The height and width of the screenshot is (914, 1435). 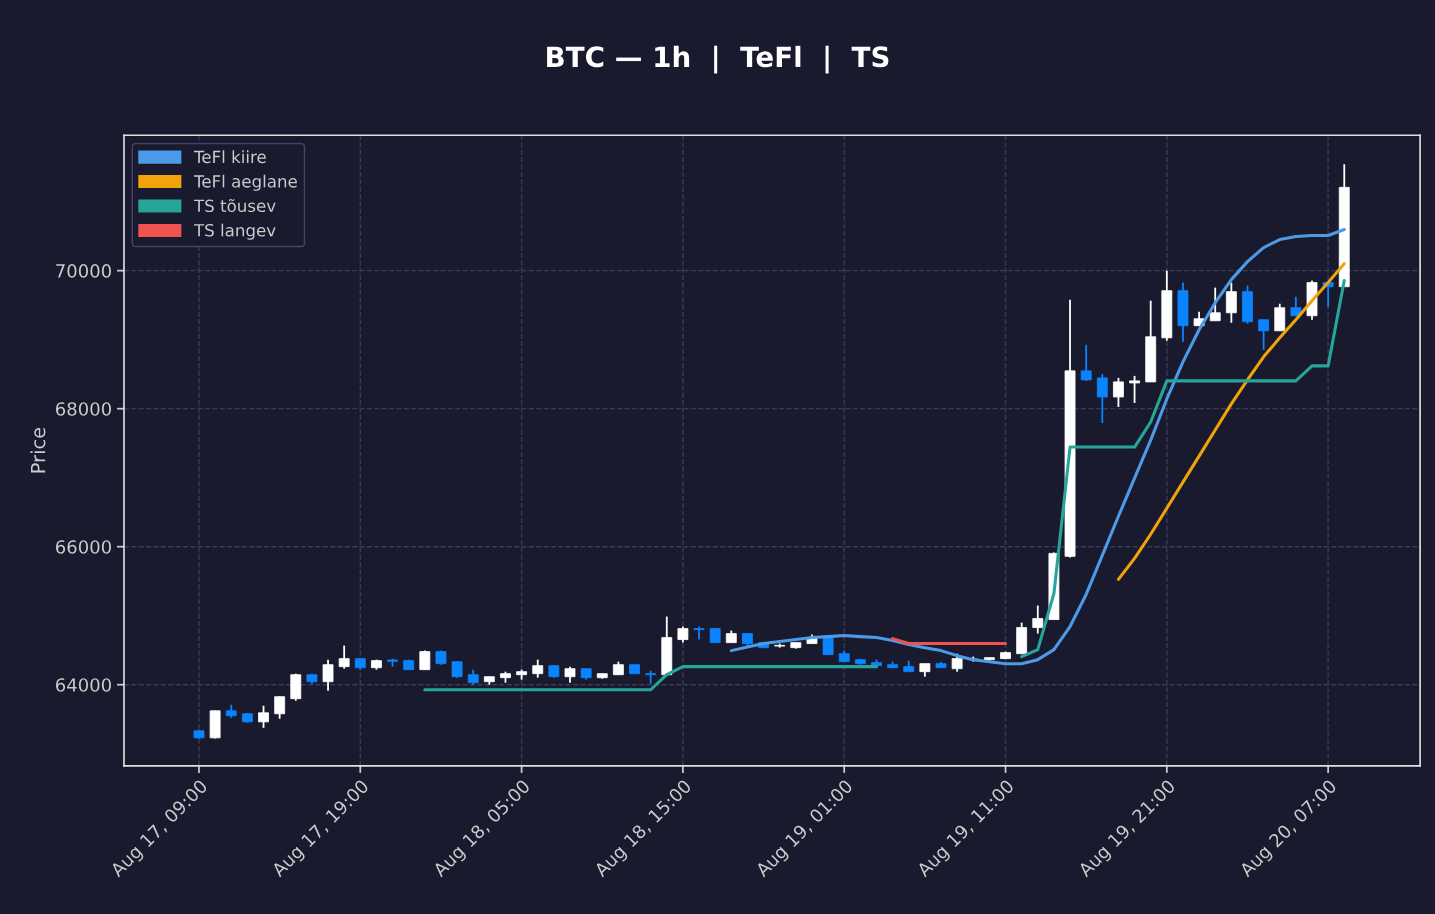 What do you see at coordinates (83, 547) in the screenshot?
I see `y-tick-label: 66000` at bounding box center [83, 547].